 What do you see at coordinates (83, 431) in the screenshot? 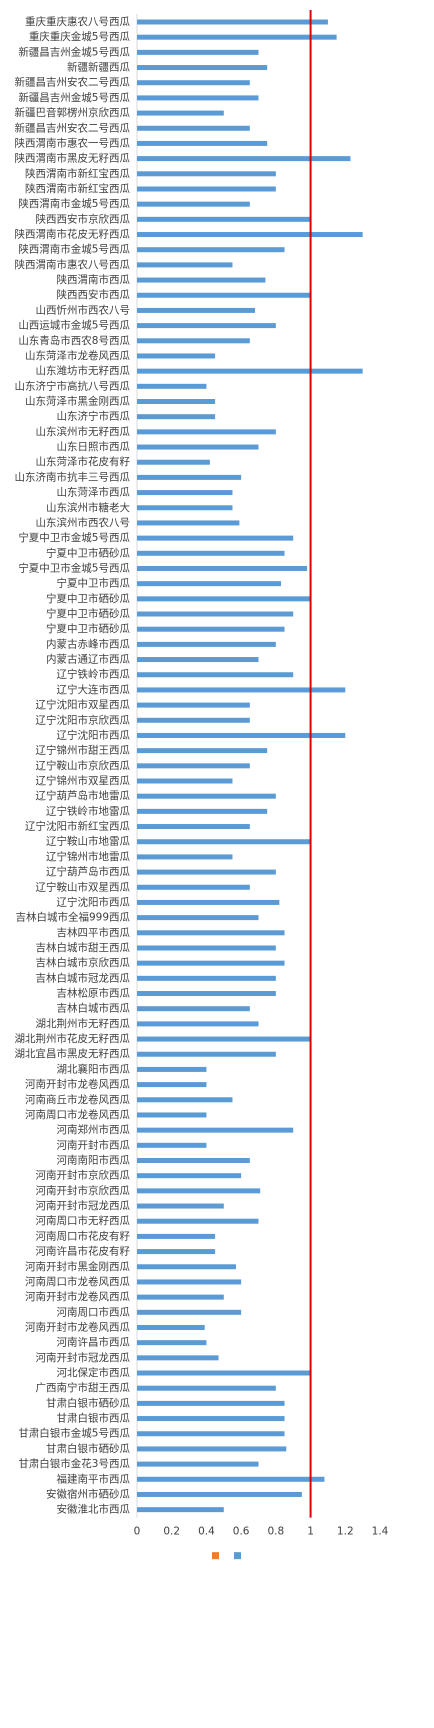
I see `y-tick-label: 山东滨州市无籽西瓜` at bounding box center [83, 431].